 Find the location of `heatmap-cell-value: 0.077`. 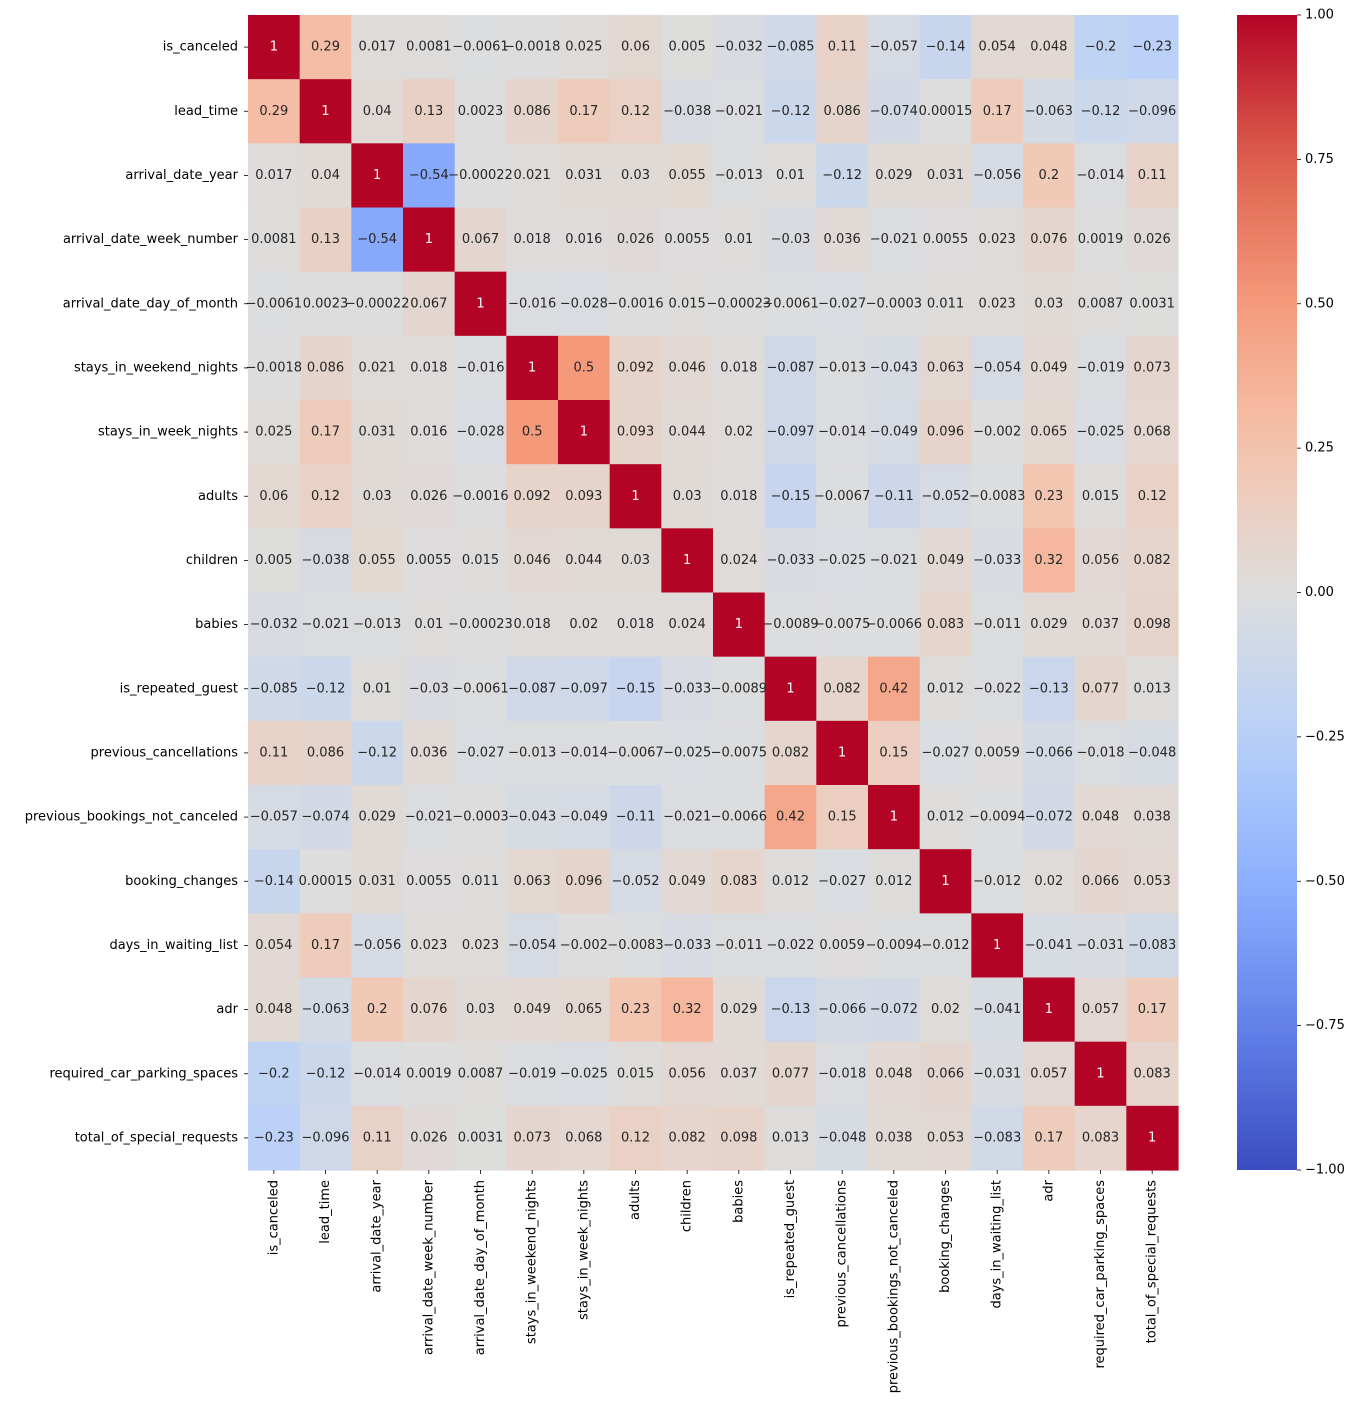

heatmap-cell-value: 0.077 is located at coordinates (790, 1073).